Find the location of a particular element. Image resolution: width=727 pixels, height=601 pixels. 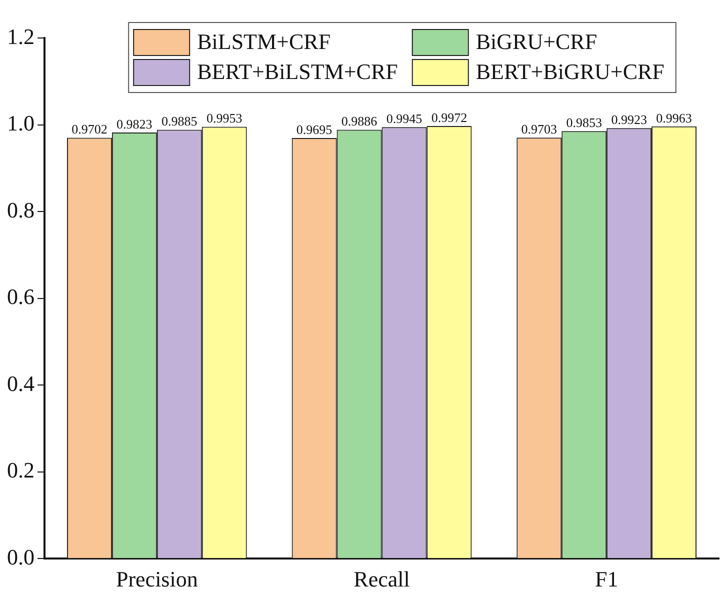

x-tick-label: Recall is located at coordinates (382, 579).